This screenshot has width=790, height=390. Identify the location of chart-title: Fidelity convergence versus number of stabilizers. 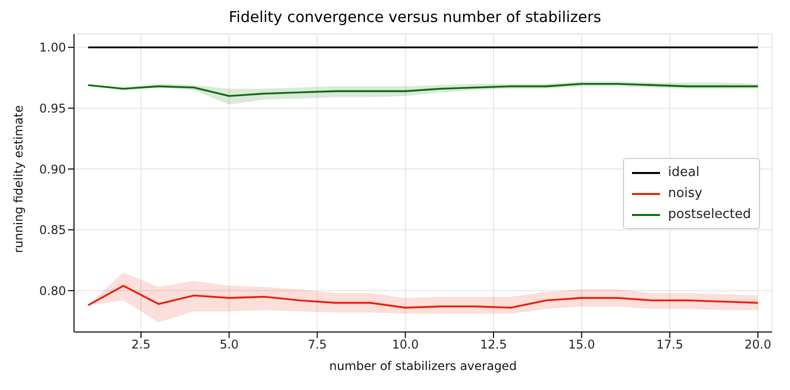
(415, 18).